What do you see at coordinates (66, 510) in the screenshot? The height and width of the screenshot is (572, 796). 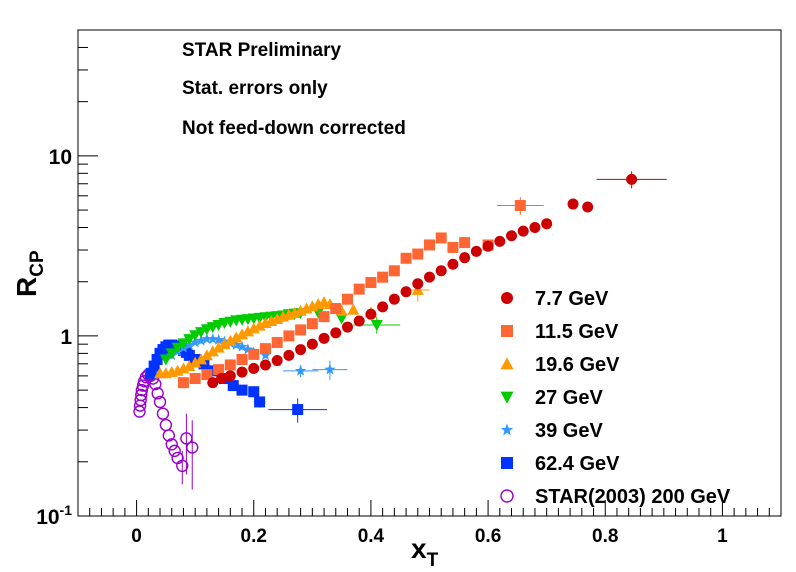 I see `y-tick-exponent: -1` at bounding box center [66, 510].